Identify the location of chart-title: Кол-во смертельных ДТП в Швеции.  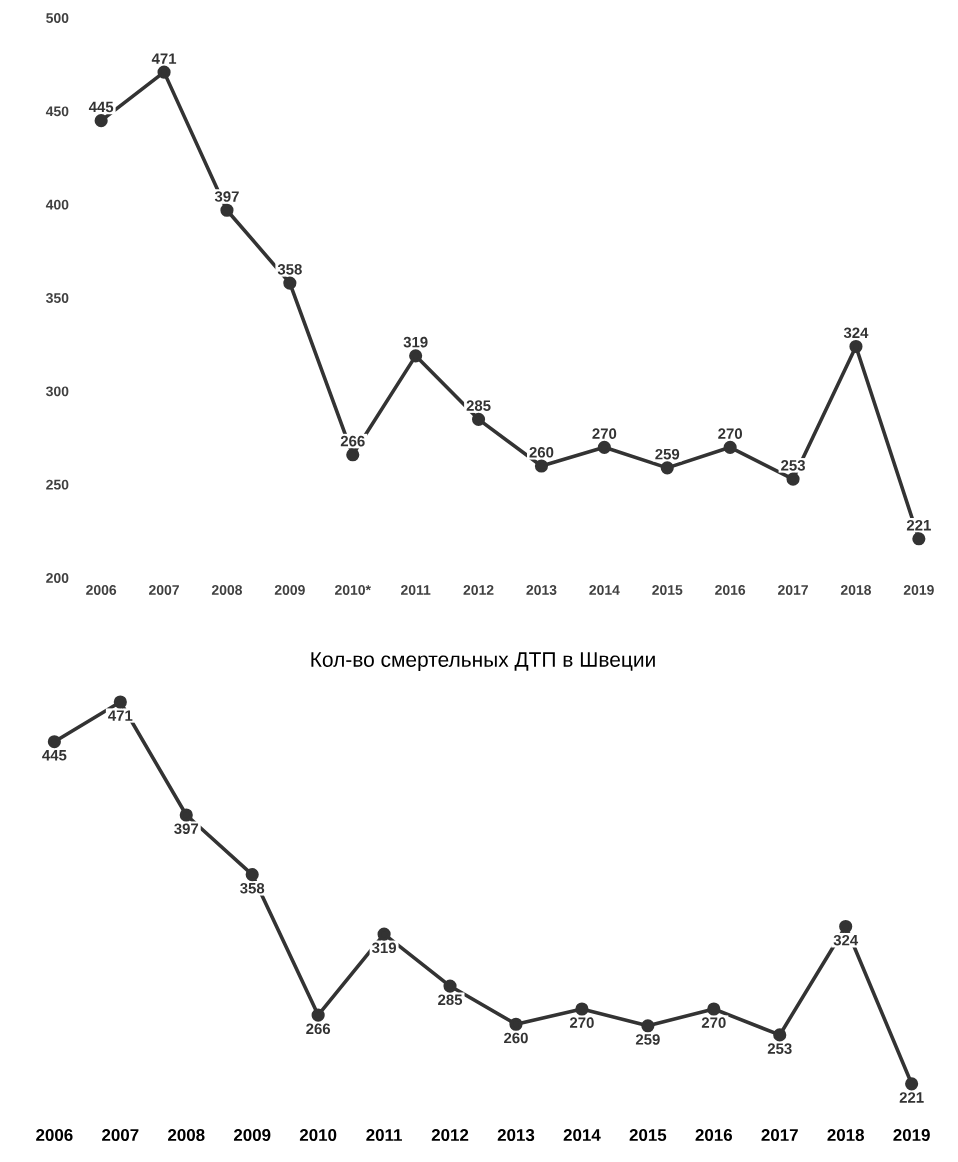
(483, 661).